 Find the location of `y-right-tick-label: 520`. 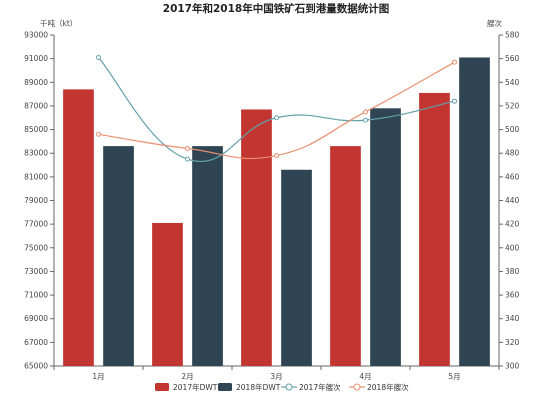

y-right-tick-label: 520 is located at coordinates (512, 105).